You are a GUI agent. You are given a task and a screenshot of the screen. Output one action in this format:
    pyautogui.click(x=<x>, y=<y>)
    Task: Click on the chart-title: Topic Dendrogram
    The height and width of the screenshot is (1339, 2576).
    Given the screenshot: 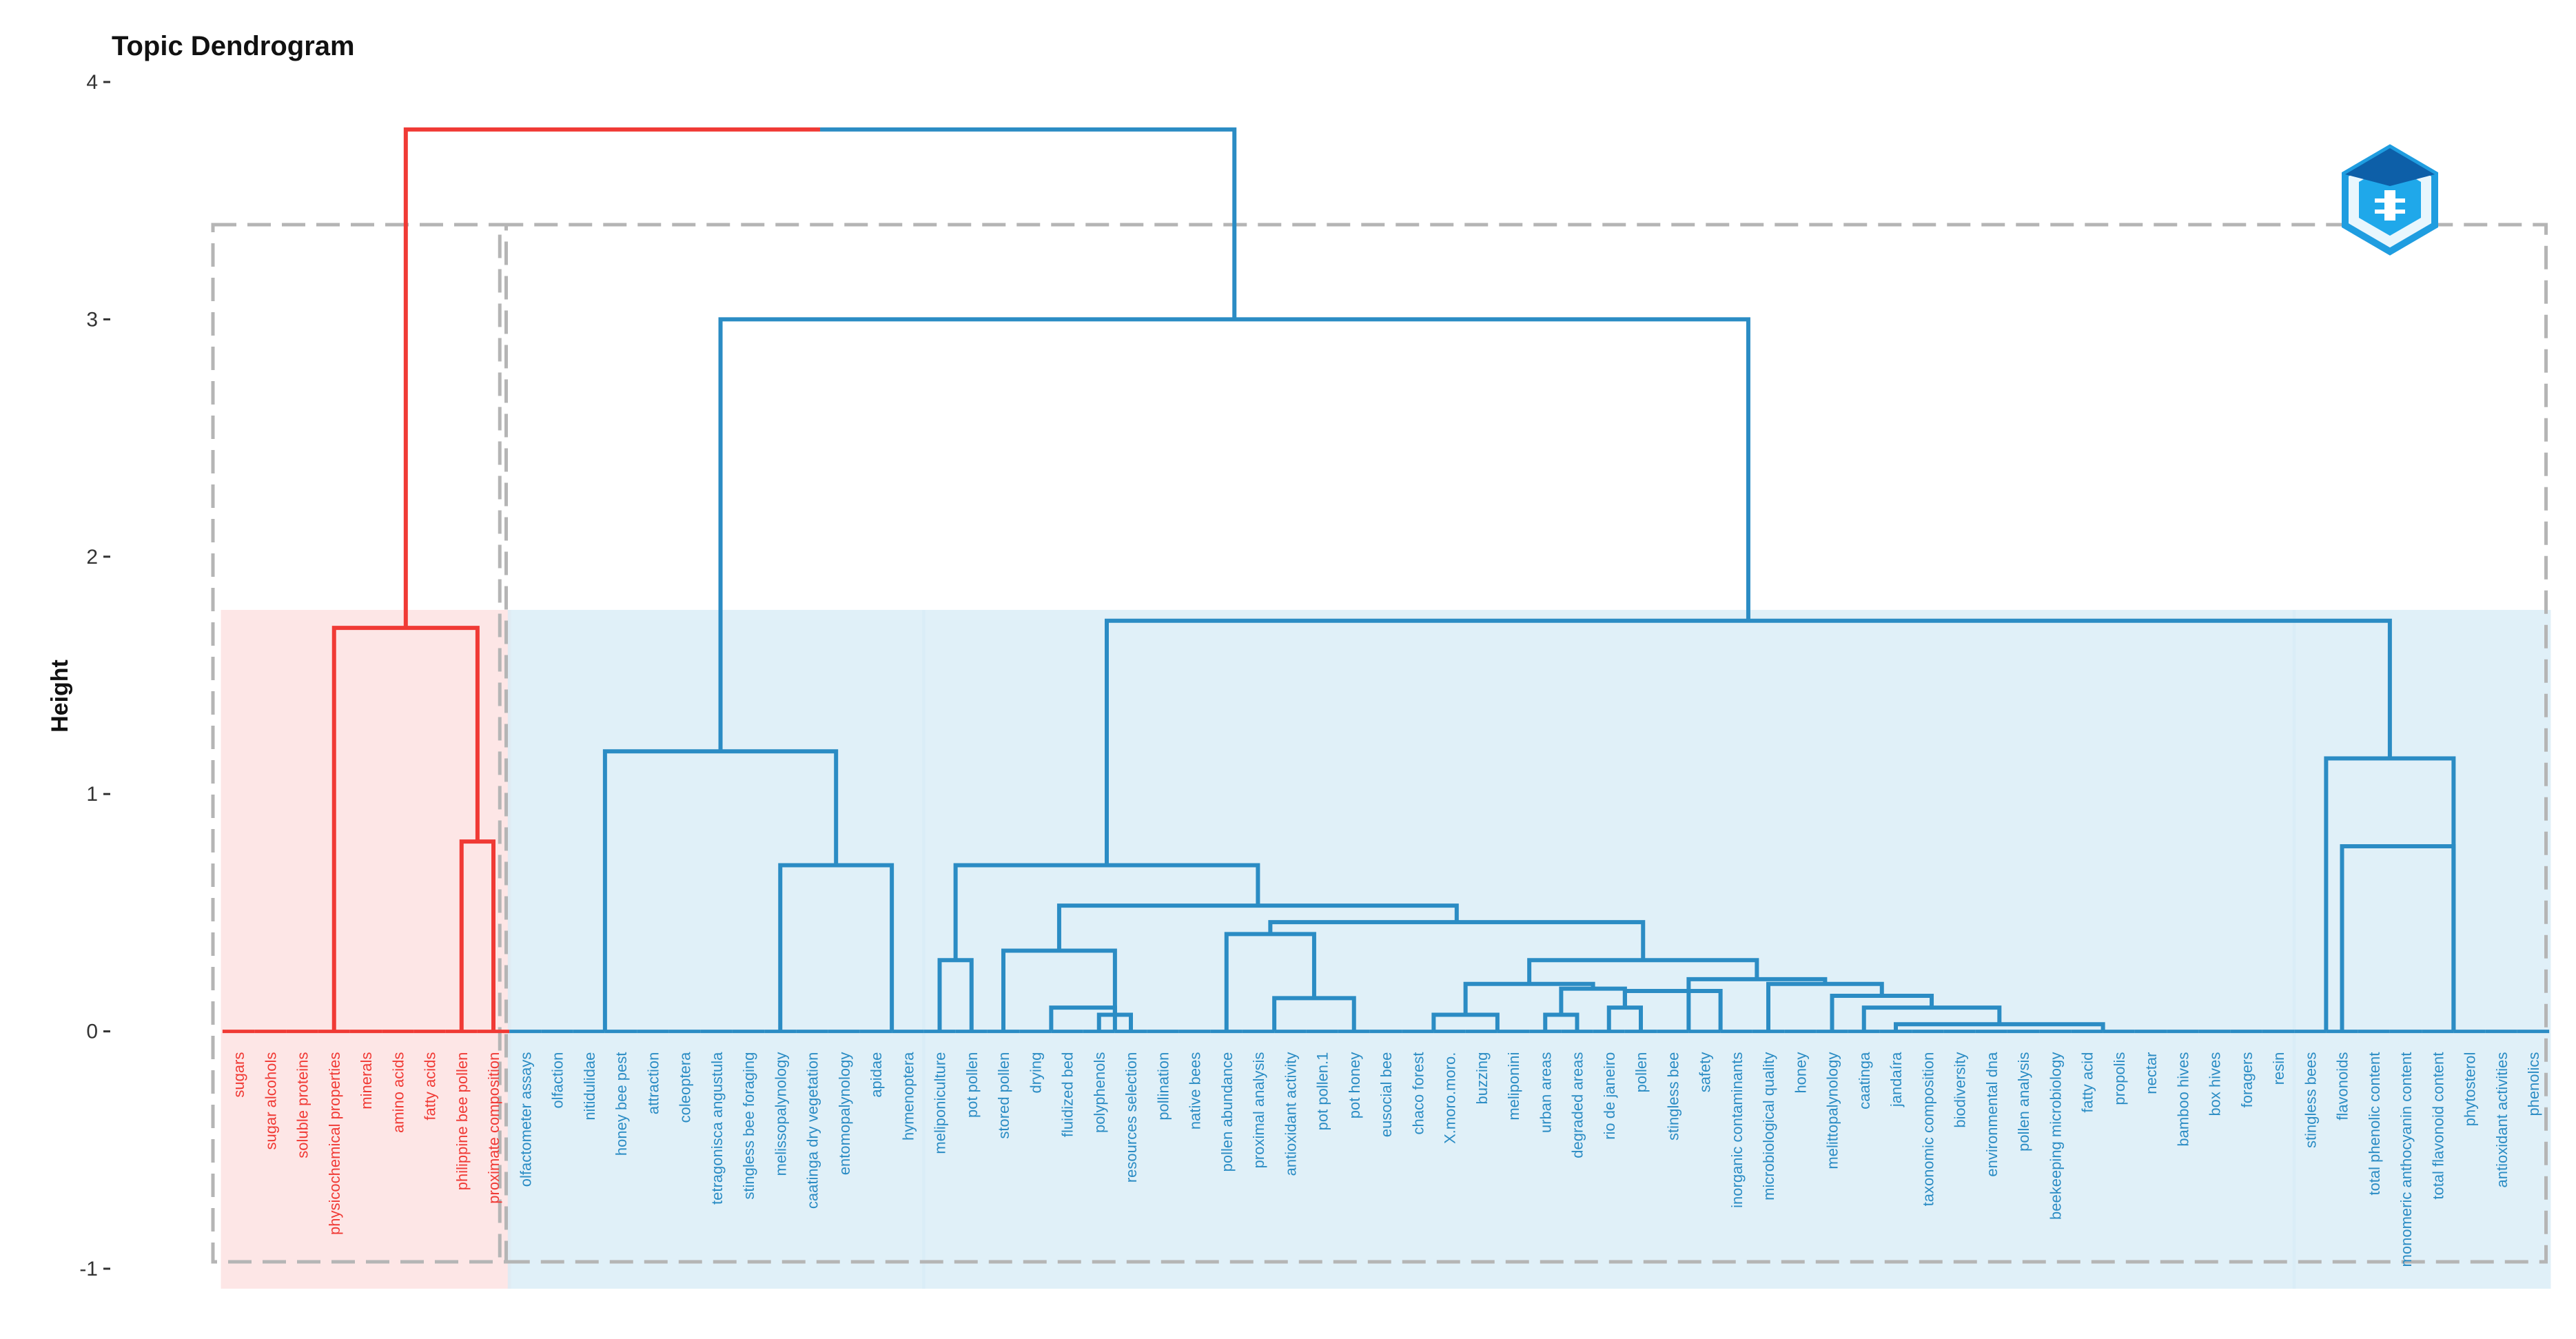 What is the action you would take?
    pyautogui.click(x=233, y=46)
    